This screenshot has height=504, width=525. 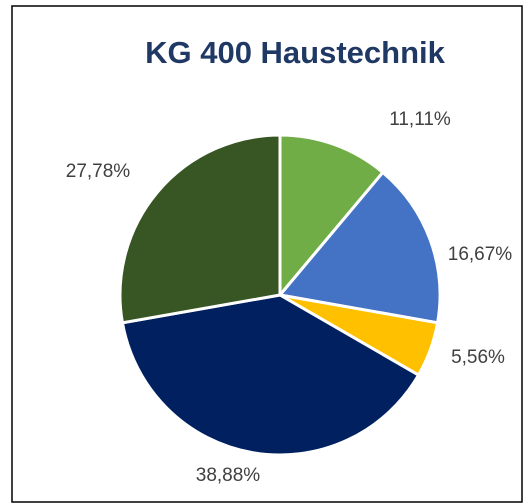 I want to click on chart-title: KG 400 Haustechnik, so click(x=295, y=52).